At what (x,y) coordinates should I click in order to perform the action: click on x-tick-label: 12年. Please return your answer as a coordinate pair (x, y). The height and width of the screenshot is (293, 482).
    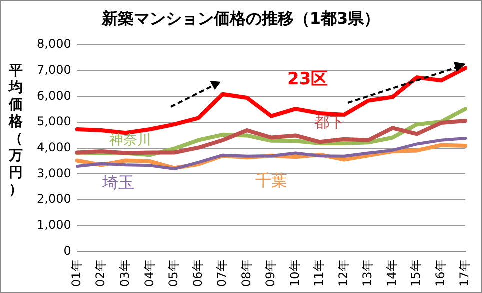
    Looking at the image, I should click on (343, 274).